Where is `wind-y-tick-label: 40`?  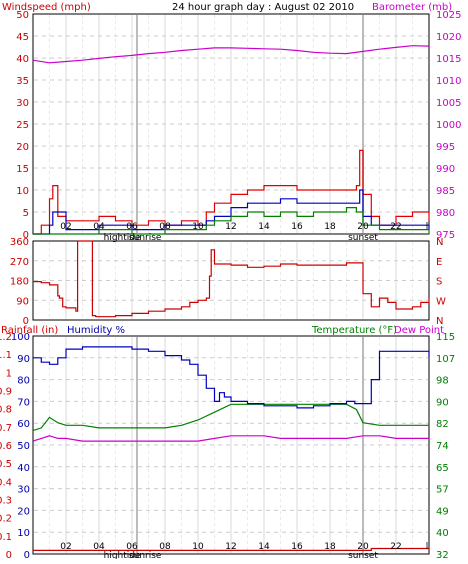
wind-y-tick-label: 40 is located at coordinates (22, 59).